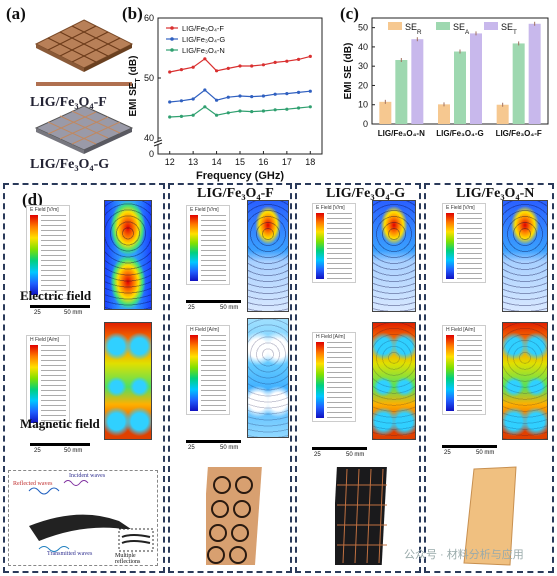  What do you see at coordinates (363, 105) in the screenshot?
I see `c-y-tick-label-1: 10` at bounding box center [363, 105].